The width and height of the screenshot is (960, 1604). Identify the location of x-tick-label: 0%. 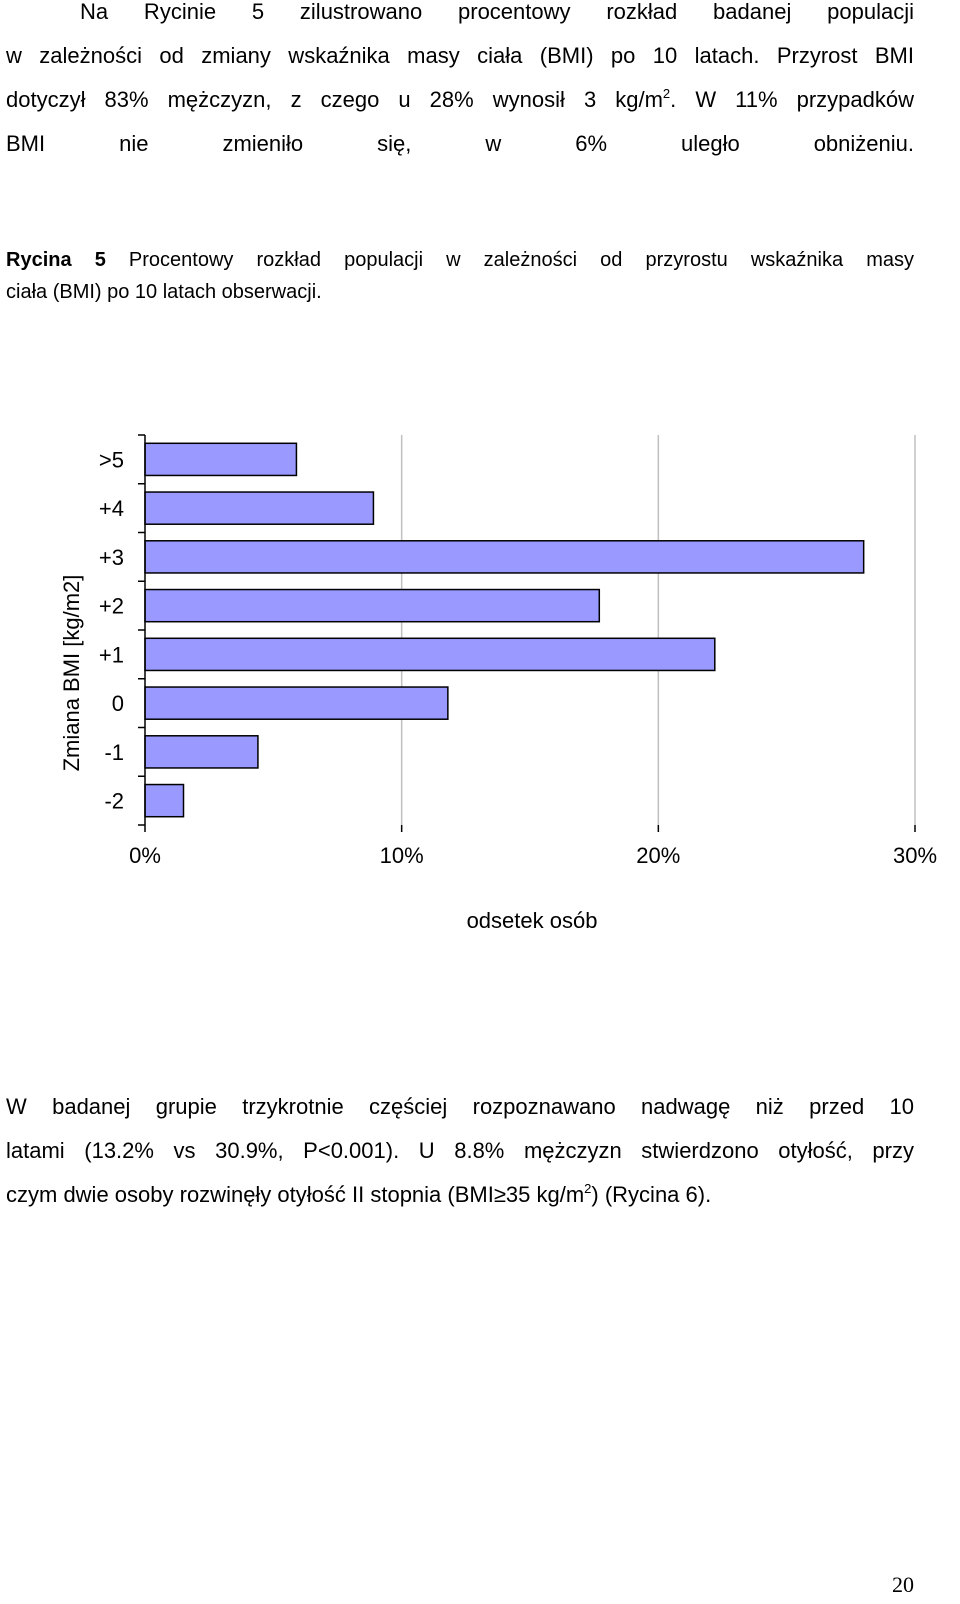
(145, 855).